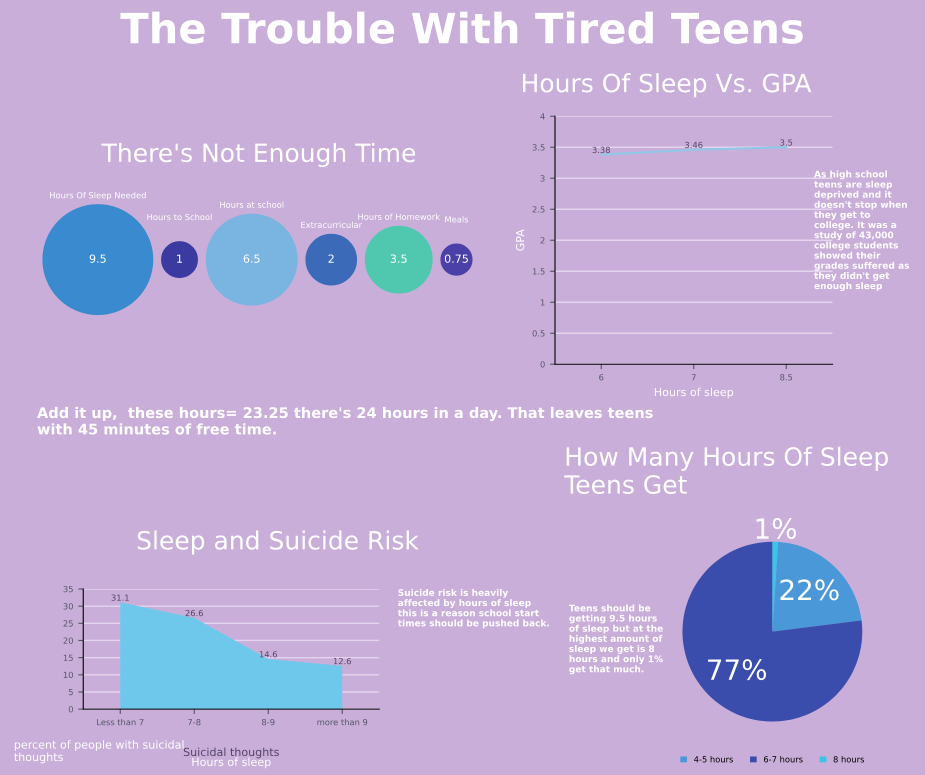 The height and width of the screenshot is (775, 925). What do you see at coordinates (862, 230) in the screenshot?
I see `text: As high school teens are sleep deprived and it doesn't stop when they get to college. It was a study of 43,000 college students showed their grades suffered as they didn't get enough sleep` at bounding box center [862, 230].